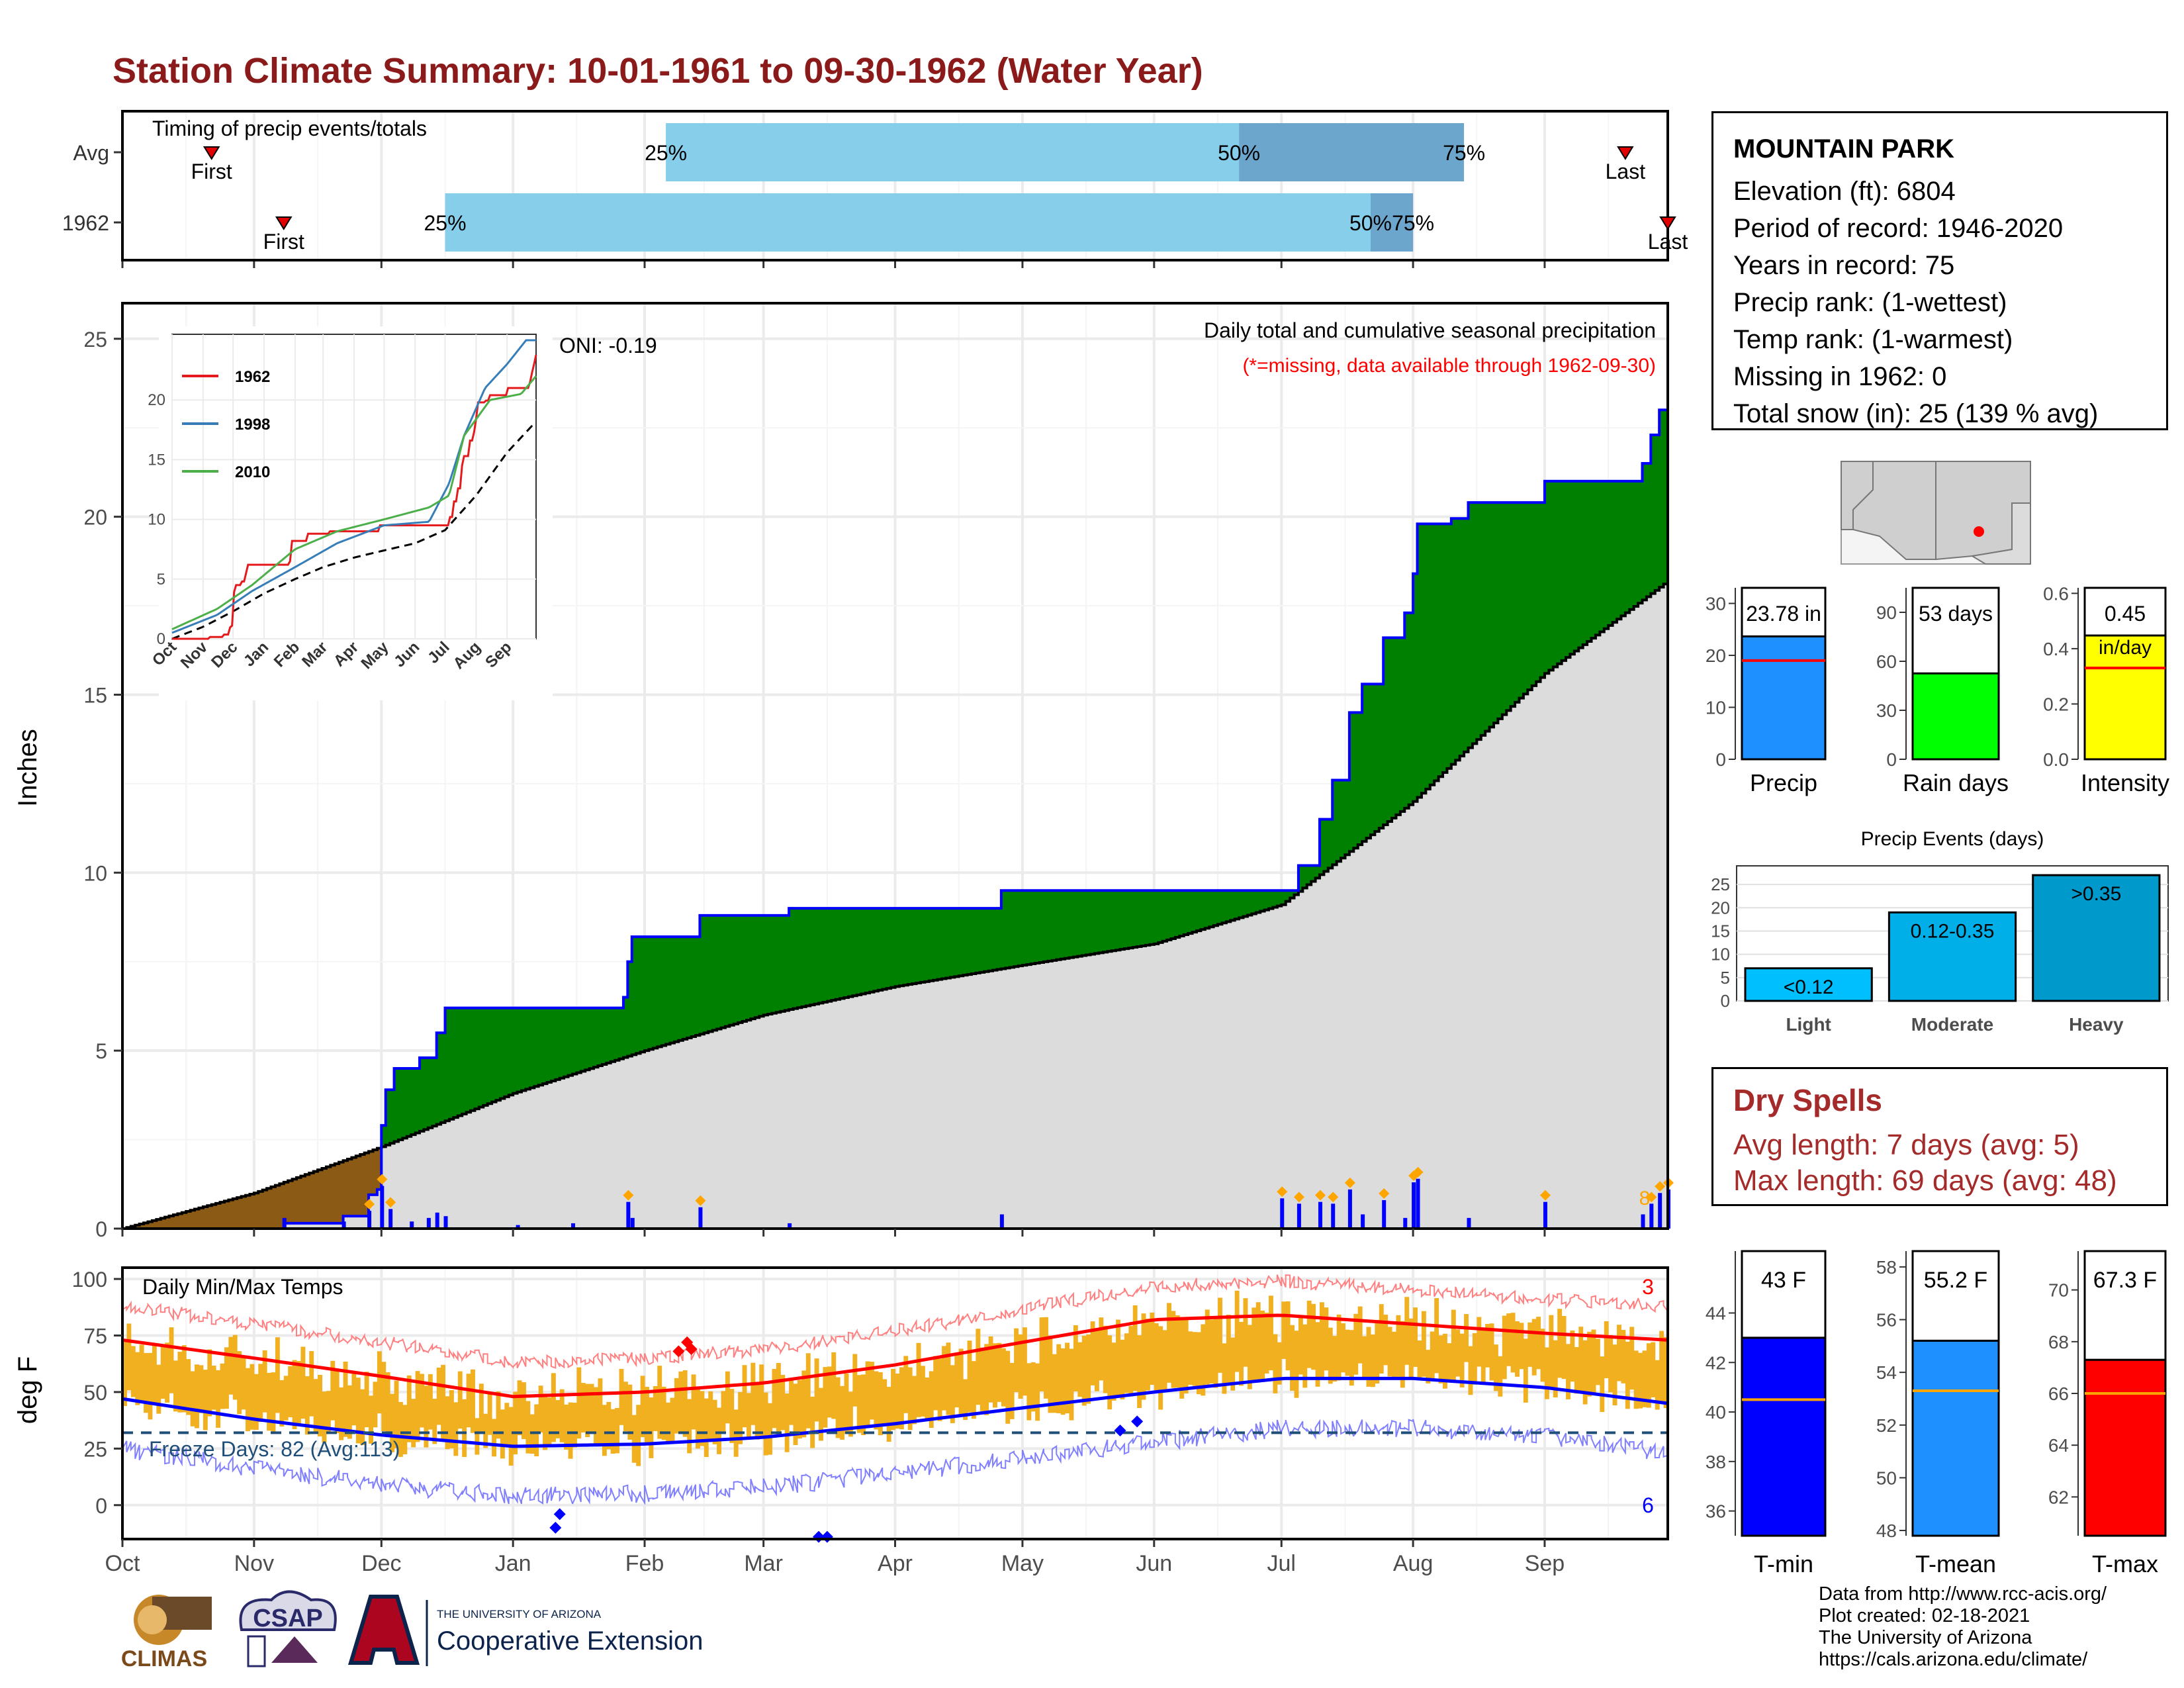 The width and height of the screenshot is (2184, 1688). What do you see at coordinates (1648, 1505) in the screenshot?
I see `record-low-count: 6` at bounding box center [1648, 1505].